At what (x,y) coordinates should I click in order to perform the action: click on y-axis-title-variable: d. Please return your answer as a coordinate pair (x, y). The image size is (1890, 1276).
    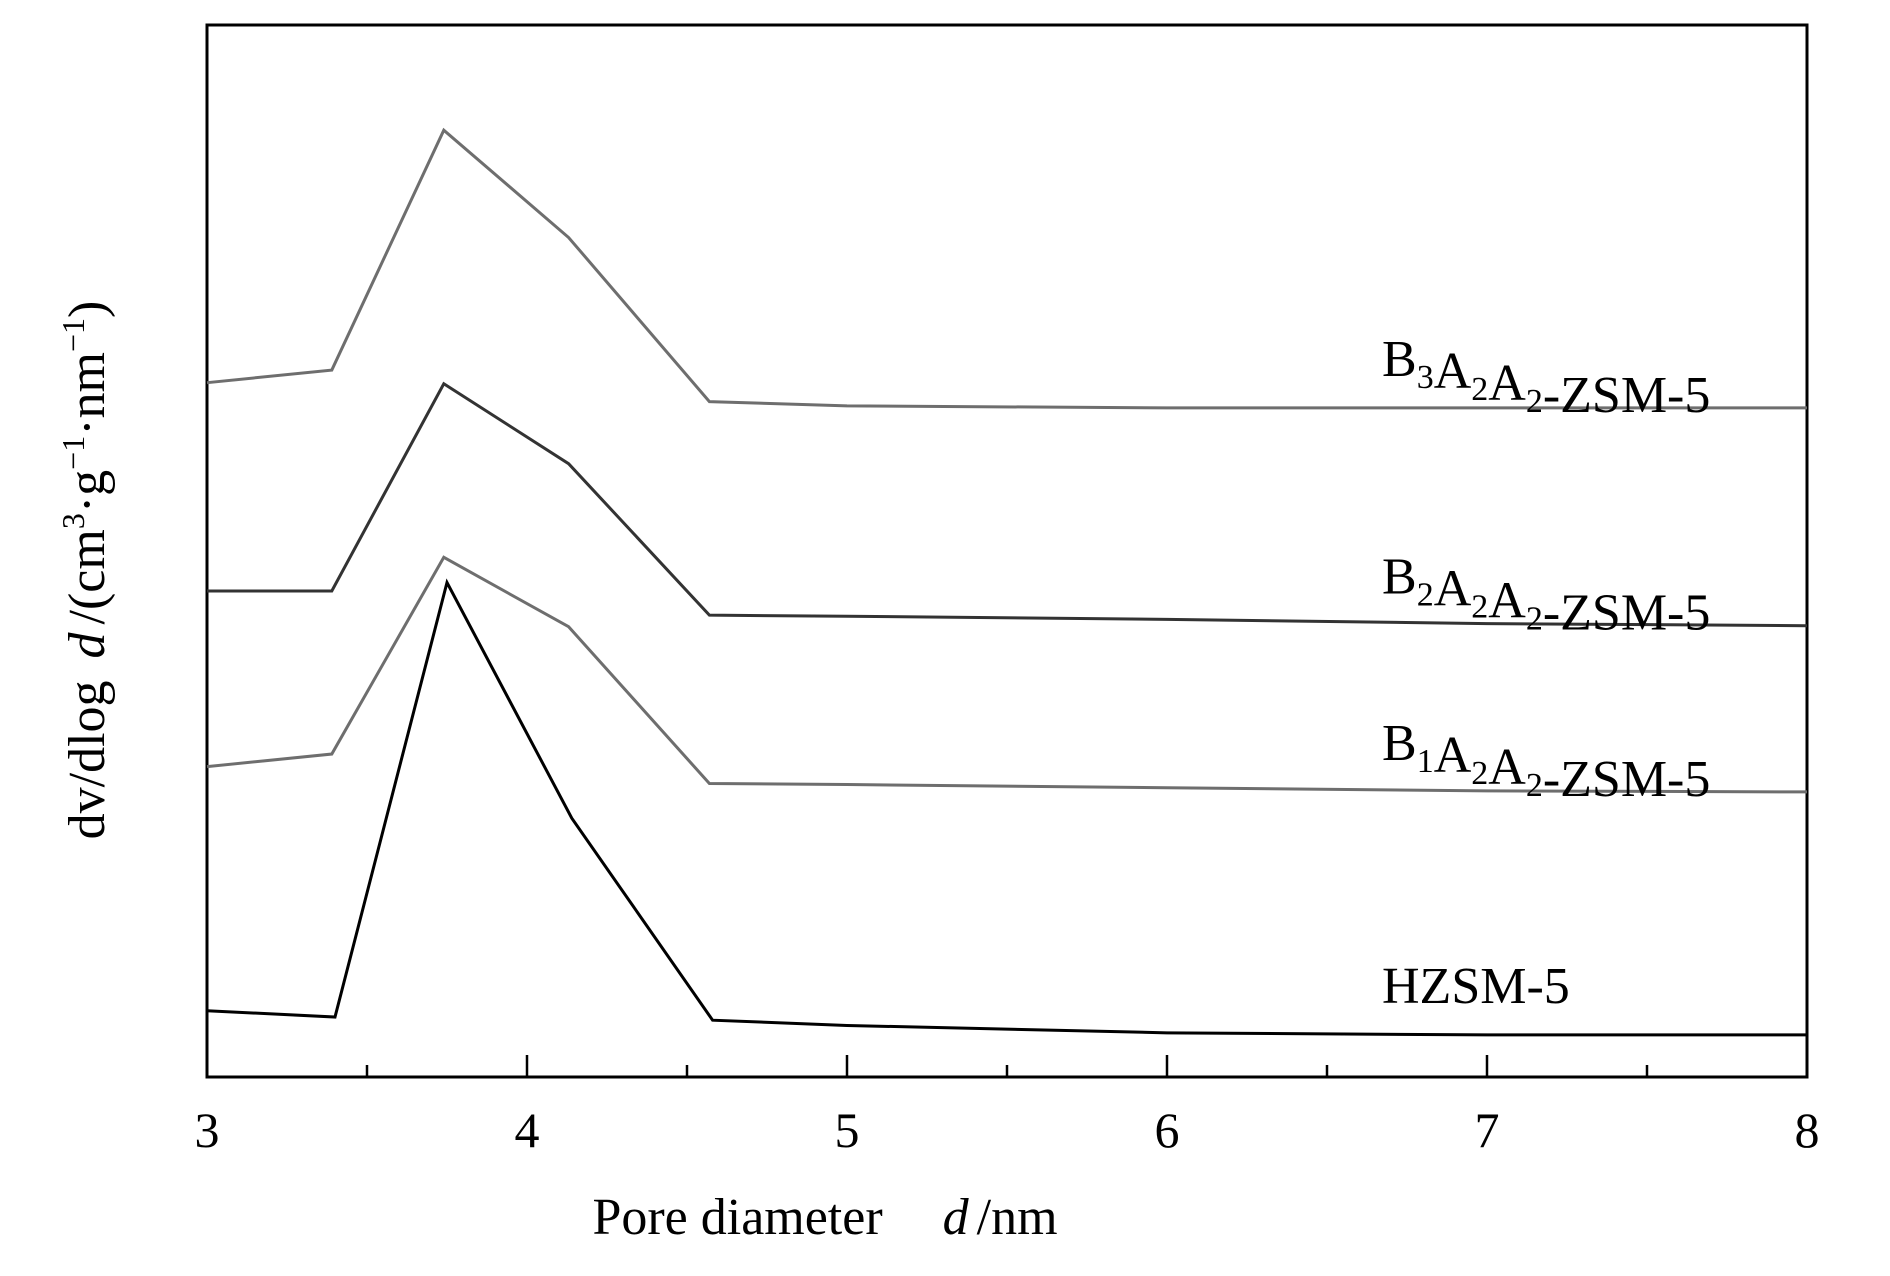
    Looking at the image, I should click on (87, 644).